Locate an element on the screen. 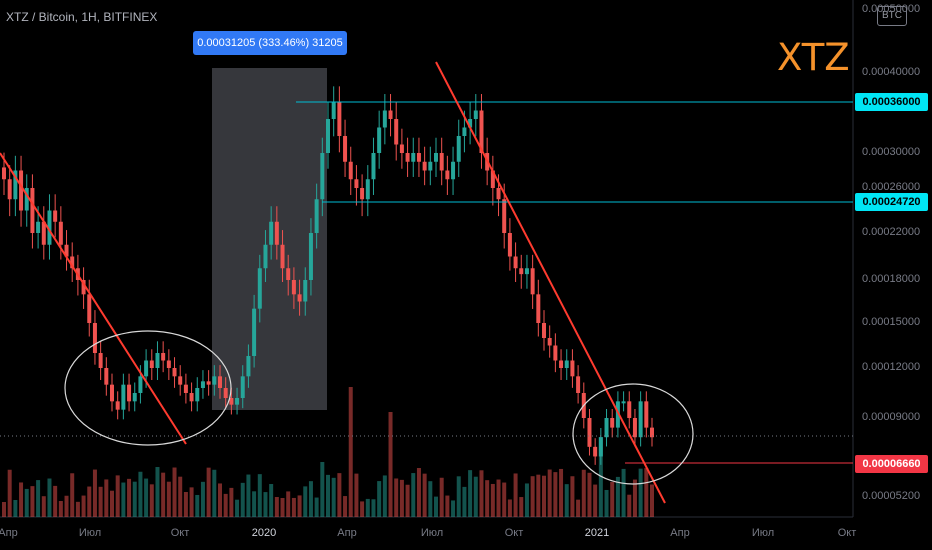  x-tick-label: Июл is located at coordinates (763, 533).